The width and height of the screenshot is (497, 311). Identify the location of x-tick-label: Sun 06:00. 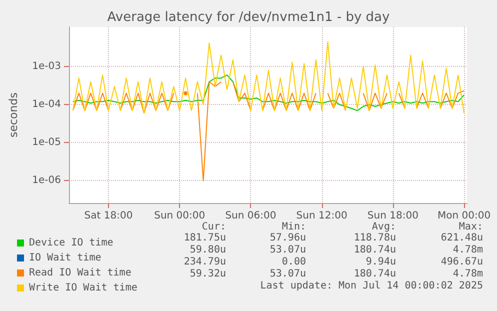
(250, 216).